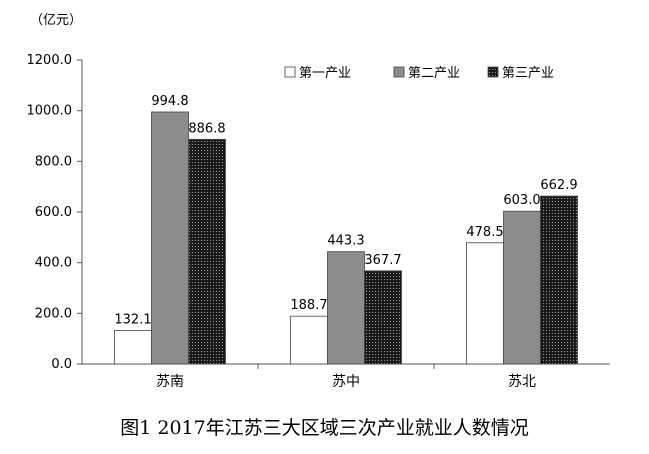 This screenshot has height=454, width=649. What do you see at coordinates (50, 60) in the screenshot?
I see `y-tick-label: 1200.0` at bounding box center [50, 60].